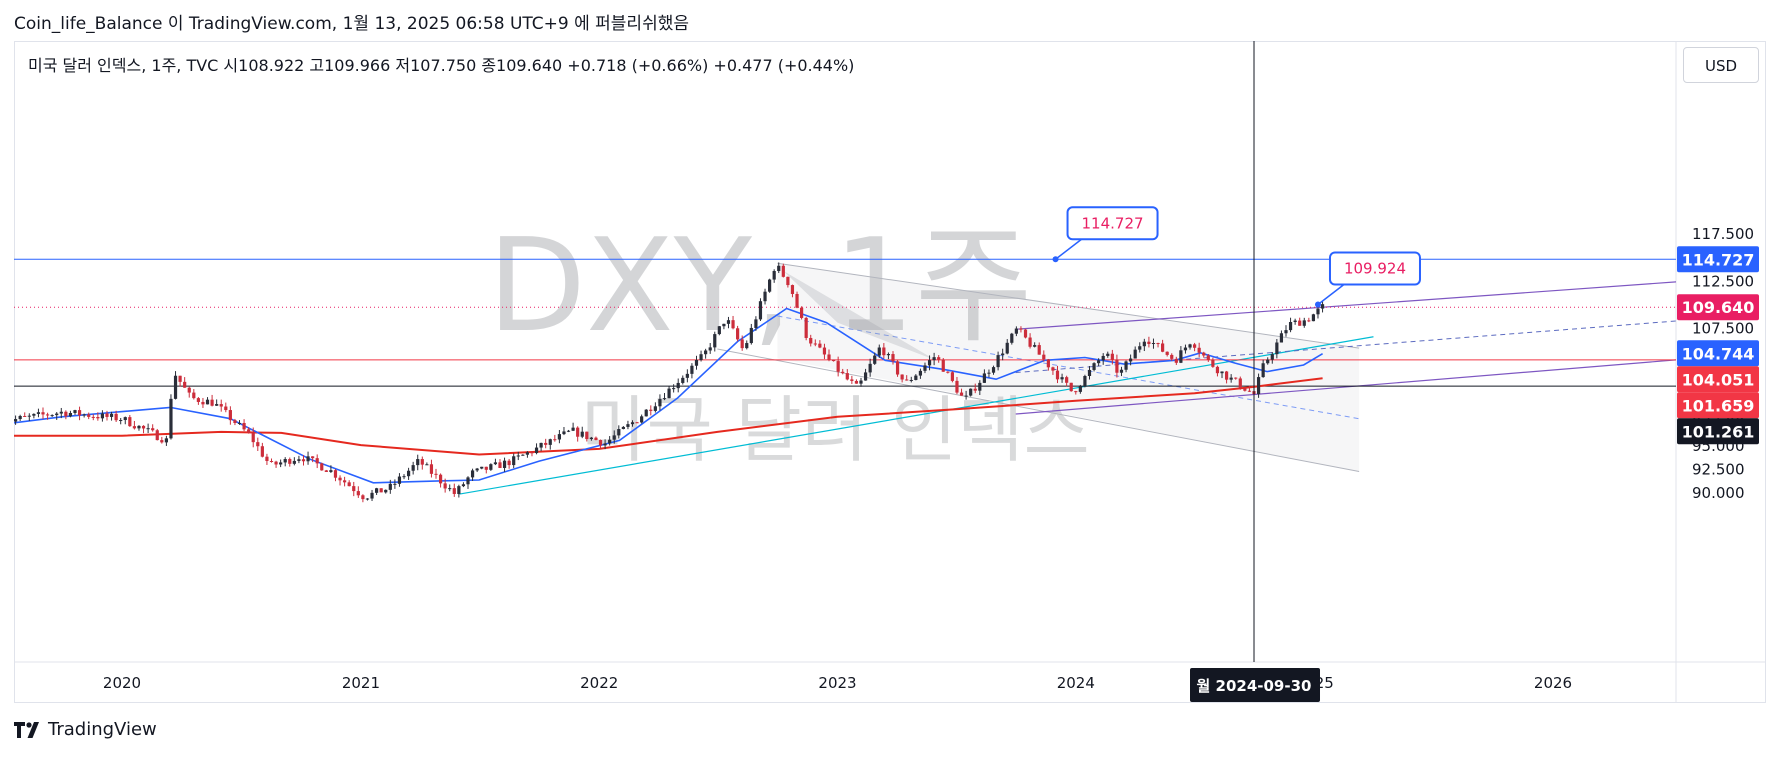  What do you see at coordinates (85, 729) in the screenshot?
I see `tradingview-logo: TradingView` at bounding box center [85, 729].